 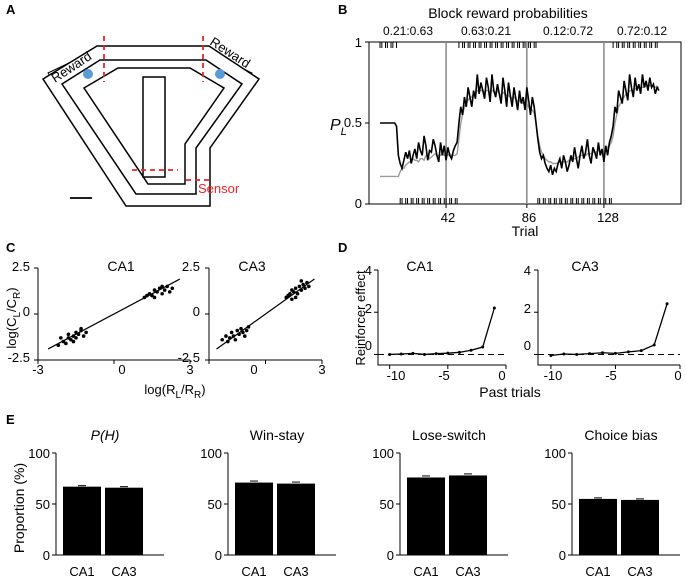 I want to click on d-axes-CA1, so click(x=441, y=318).